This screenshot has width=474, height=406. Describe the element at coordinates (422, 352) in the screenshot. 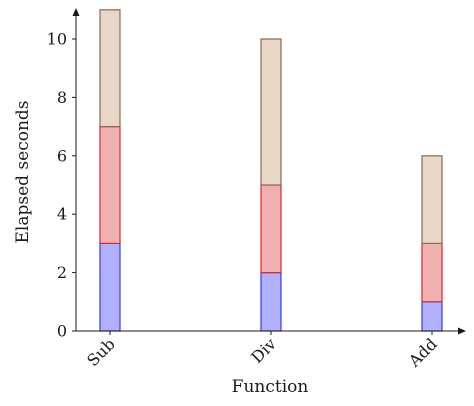

I see `x-tick-label-add: Add` at that location.